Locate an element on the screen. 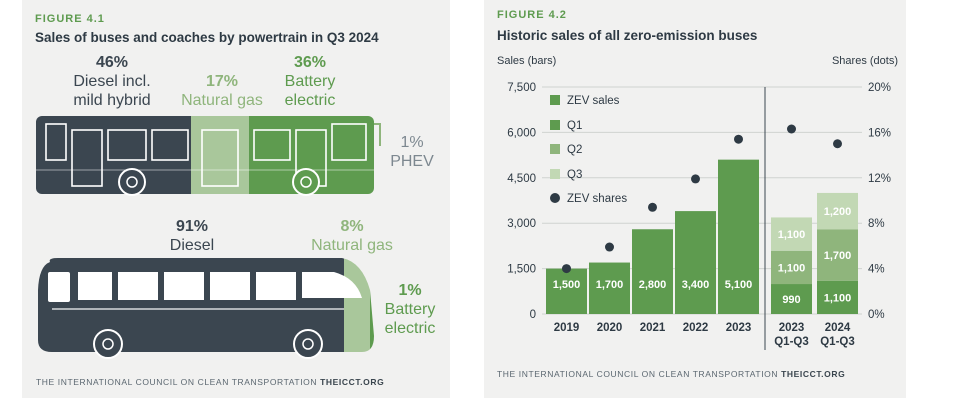 This screenshot has height=405, width=960. y2-tick-label: 20% is located at coordinates (879, 88).